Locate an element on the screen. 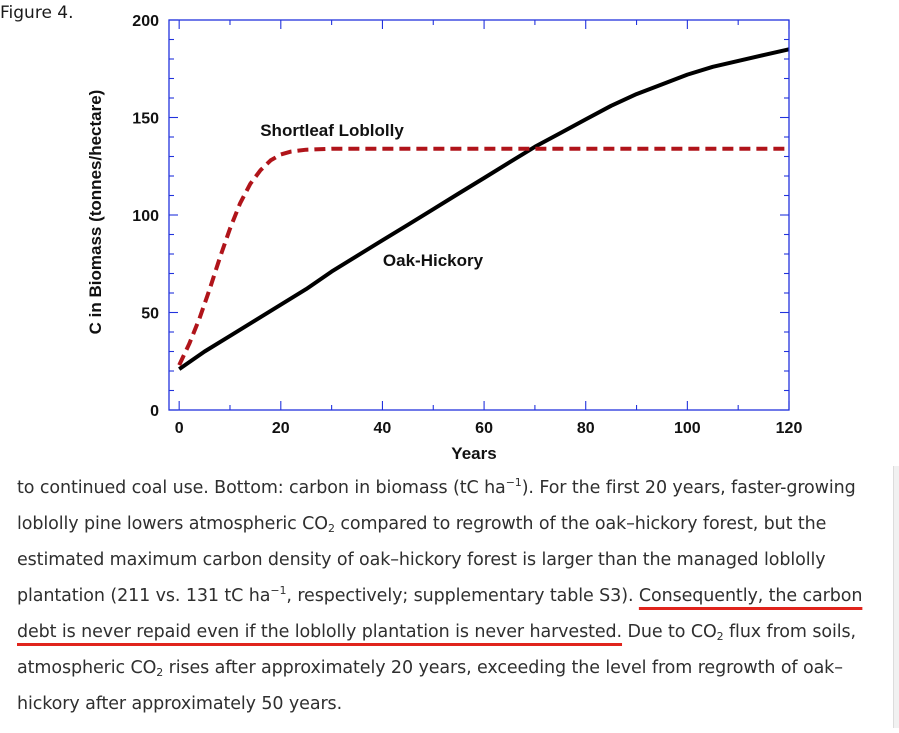 The image size is (899, 733). caption-sub-2: 2 is located at coordinates (720, 636).